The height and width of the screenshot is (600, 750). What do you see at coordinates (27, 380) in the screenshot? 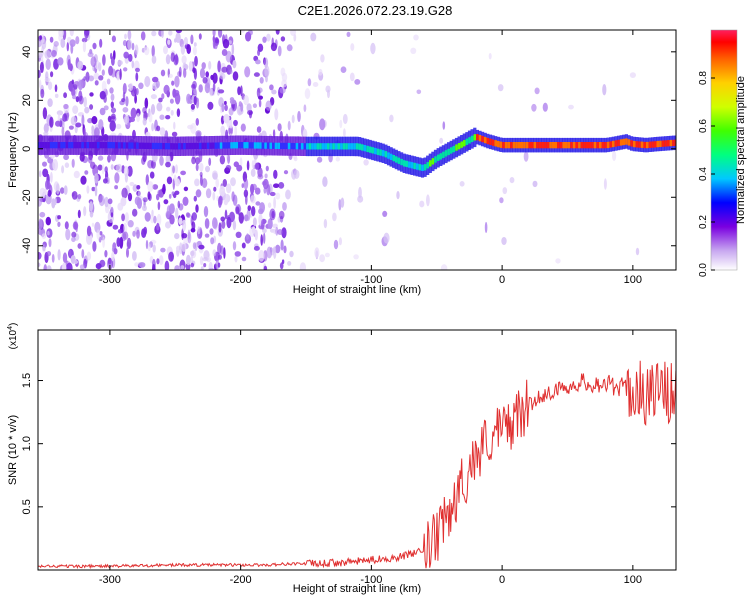
I see `snr-y-tick-label: 1.5` at bounding box center [27, 380].